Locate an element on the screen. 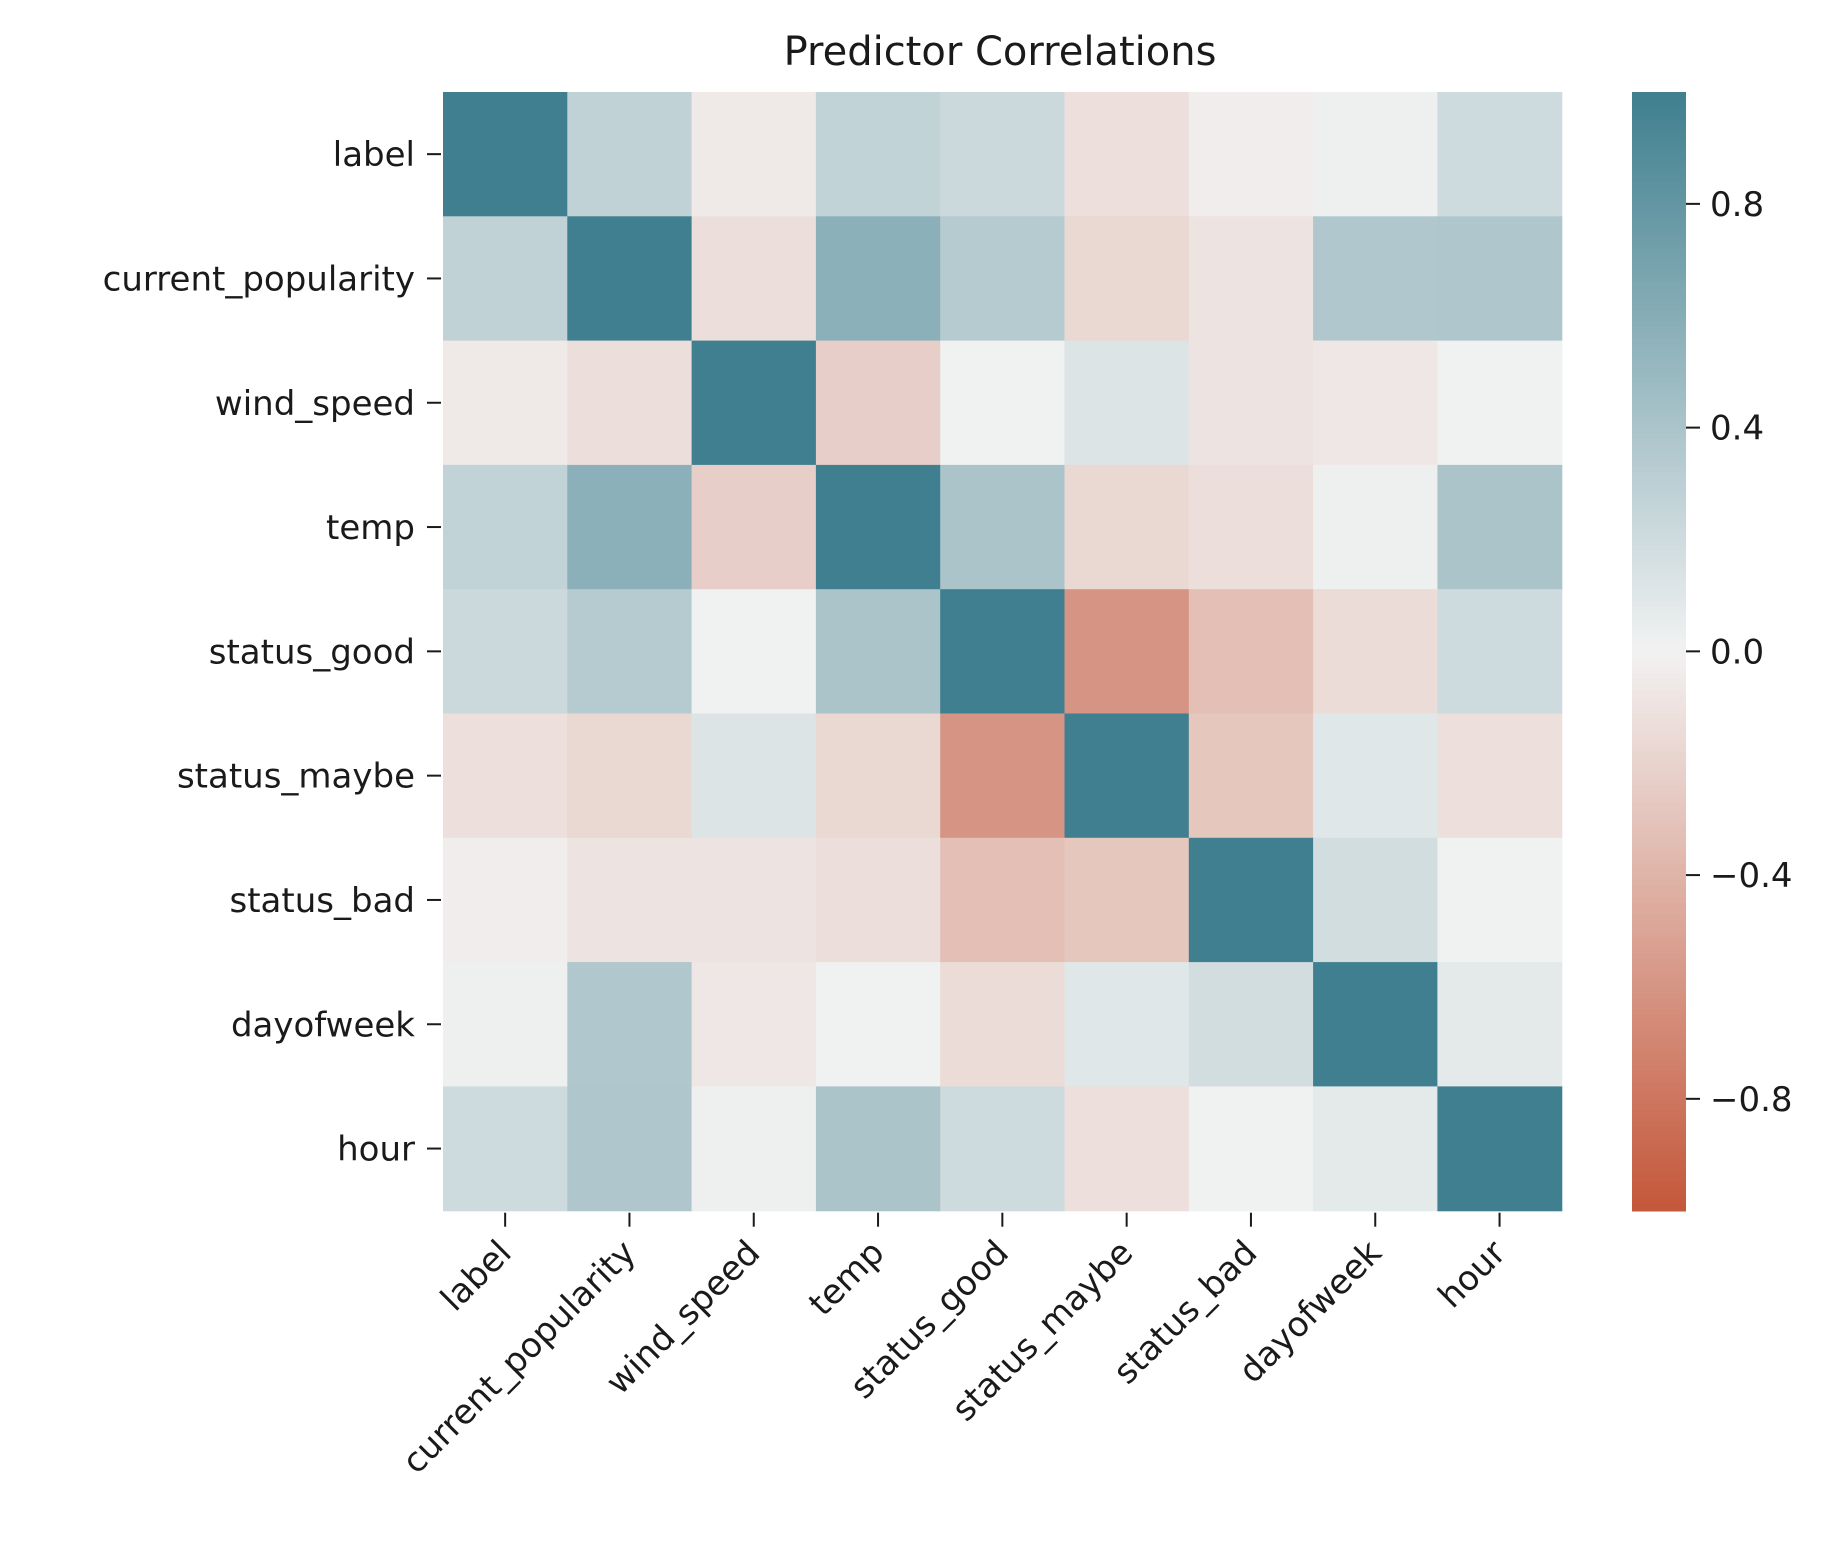 The height and width of the screenshot is (1561, 1840). x-tick-label: temp is located at coordinates (846, 1278).